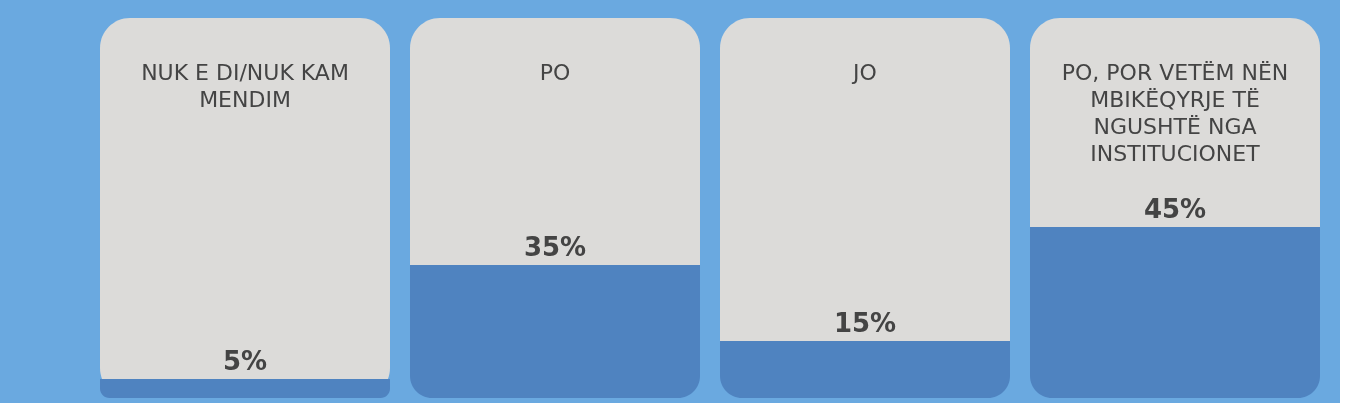  Describe the element at coordinates (555, 247) in the screenshot. I see `data-label: 35%` at that location.